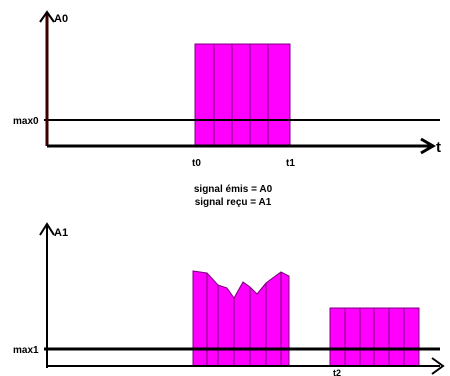 Image resolution: width=450 pixels, height=376 pixels. I want to click on top-x-axis-label: t, so click(438, 147).